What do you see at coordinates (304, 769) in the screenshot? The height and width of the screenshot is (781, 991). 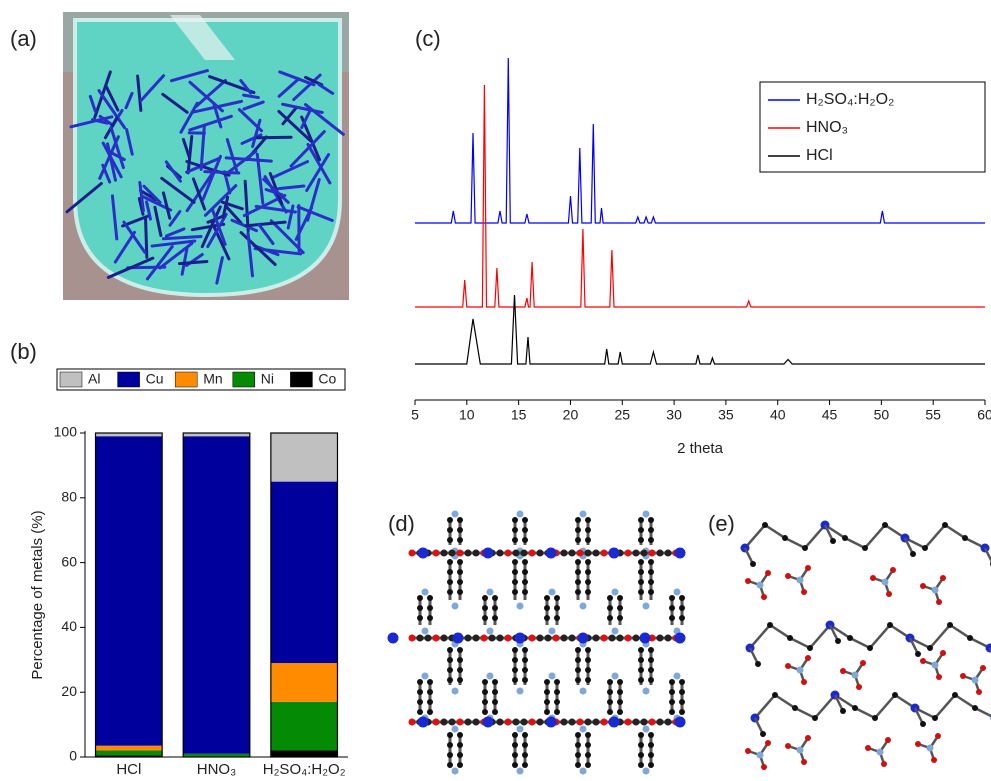 I see `x-tick-label: H₂SO₄:H₂O₂` at bounding box center [304, 769].